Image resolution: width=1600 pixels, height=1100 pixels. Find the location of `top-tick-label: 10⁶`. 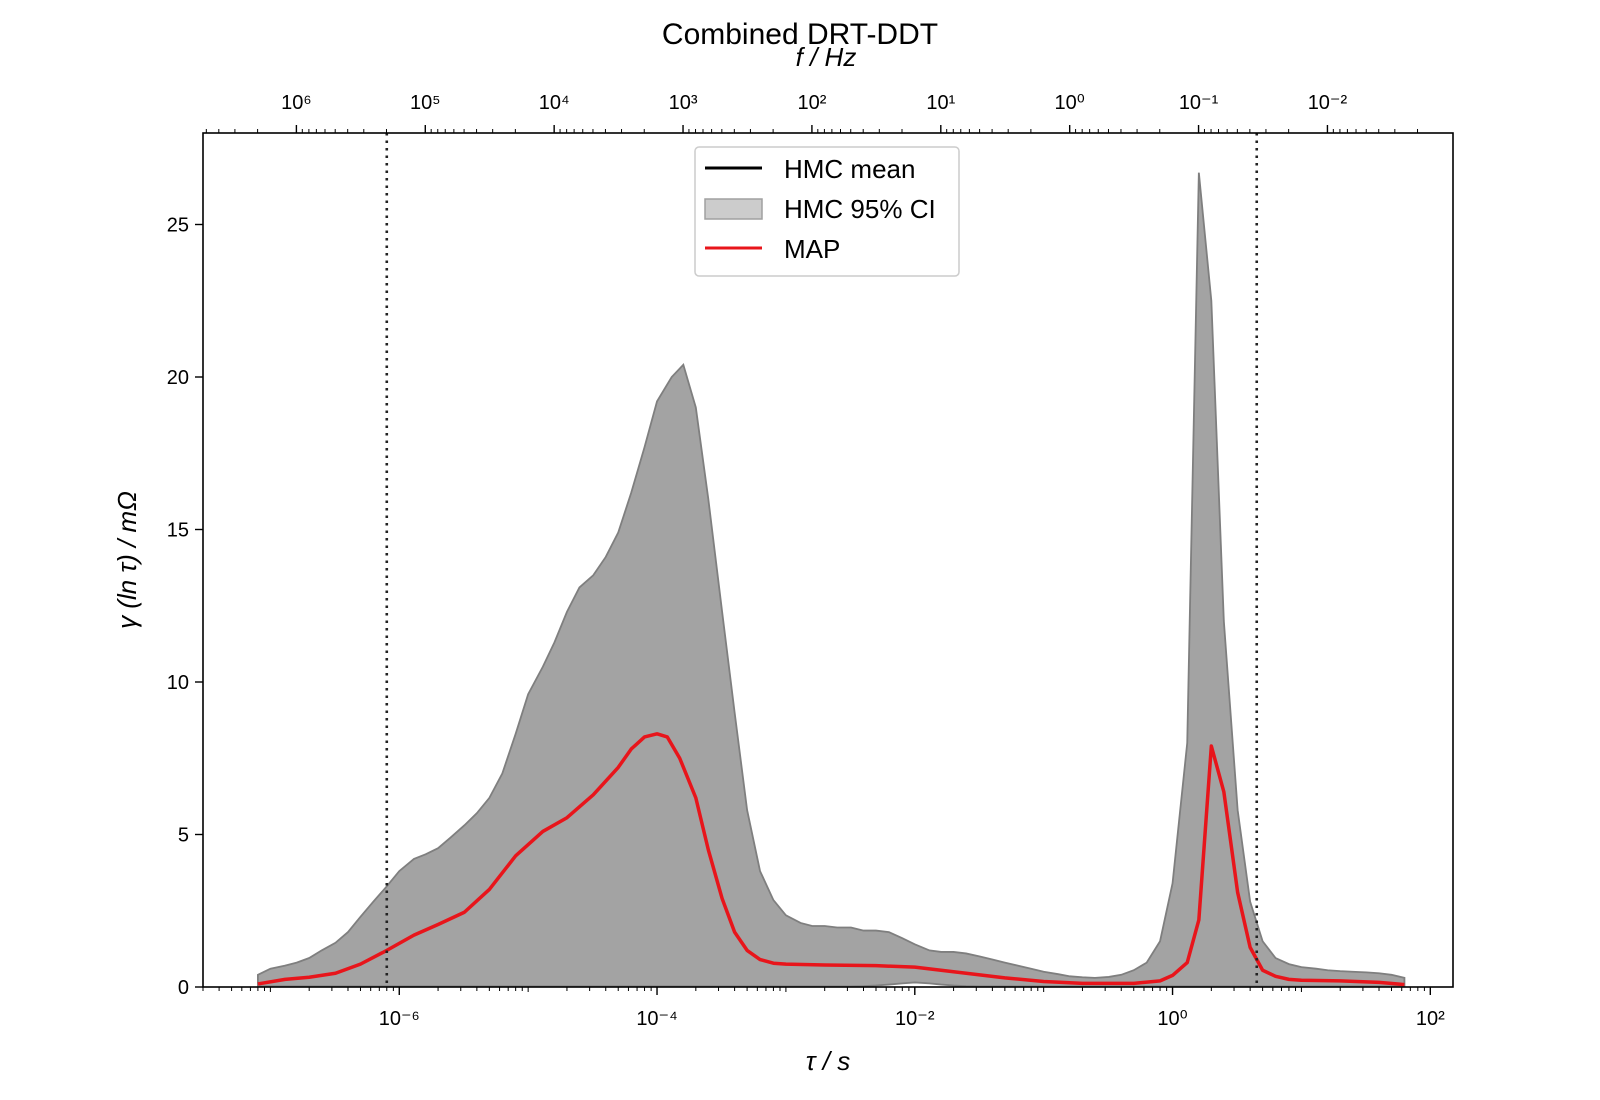

top-tick-label: 10⁶ is located at coordinates (296, 103).